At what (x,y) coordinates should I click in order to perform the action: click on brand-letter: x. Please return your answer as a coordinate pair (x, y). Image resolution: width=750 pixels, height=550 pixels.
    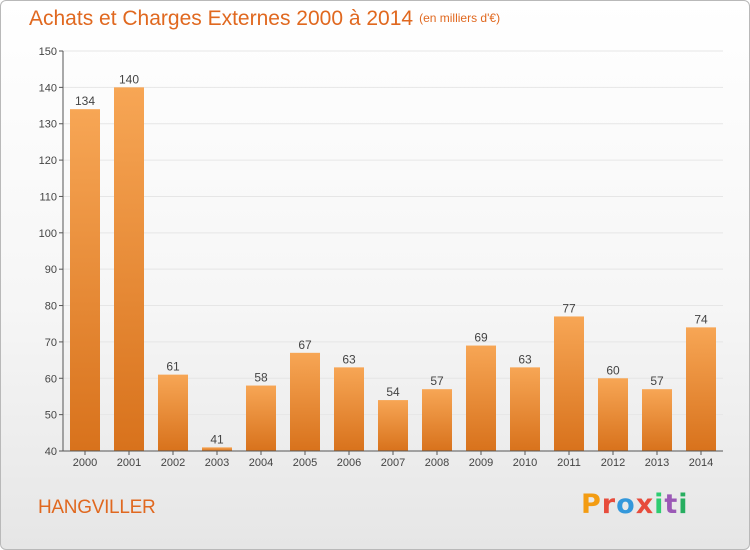
    Looking at the image, I should click on (645, 504).